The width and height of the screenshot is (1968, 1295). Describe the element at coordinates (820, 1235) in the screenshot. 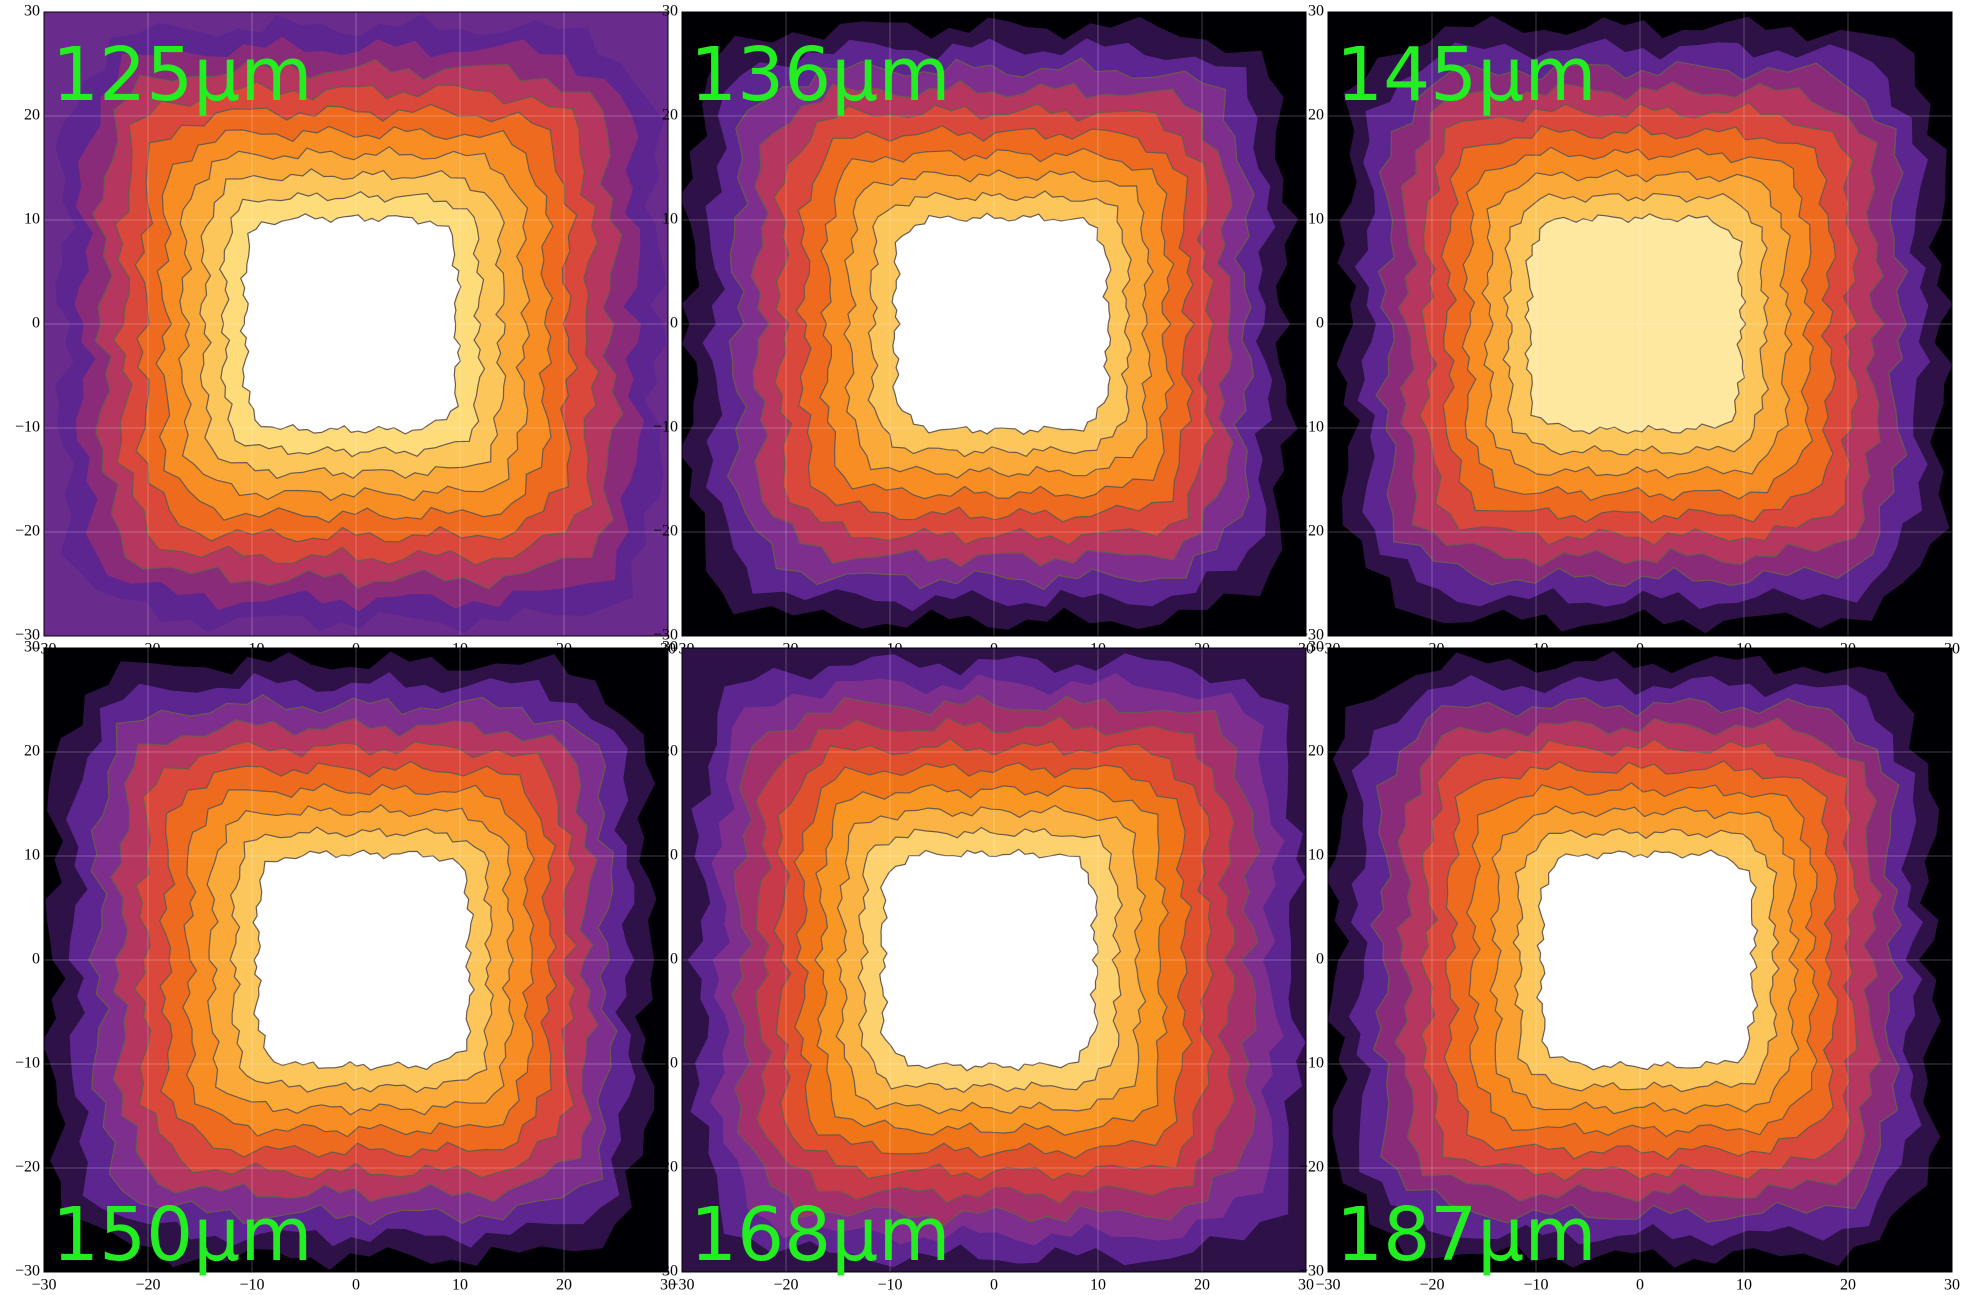

I see `panel-label: 168µm` at that location.